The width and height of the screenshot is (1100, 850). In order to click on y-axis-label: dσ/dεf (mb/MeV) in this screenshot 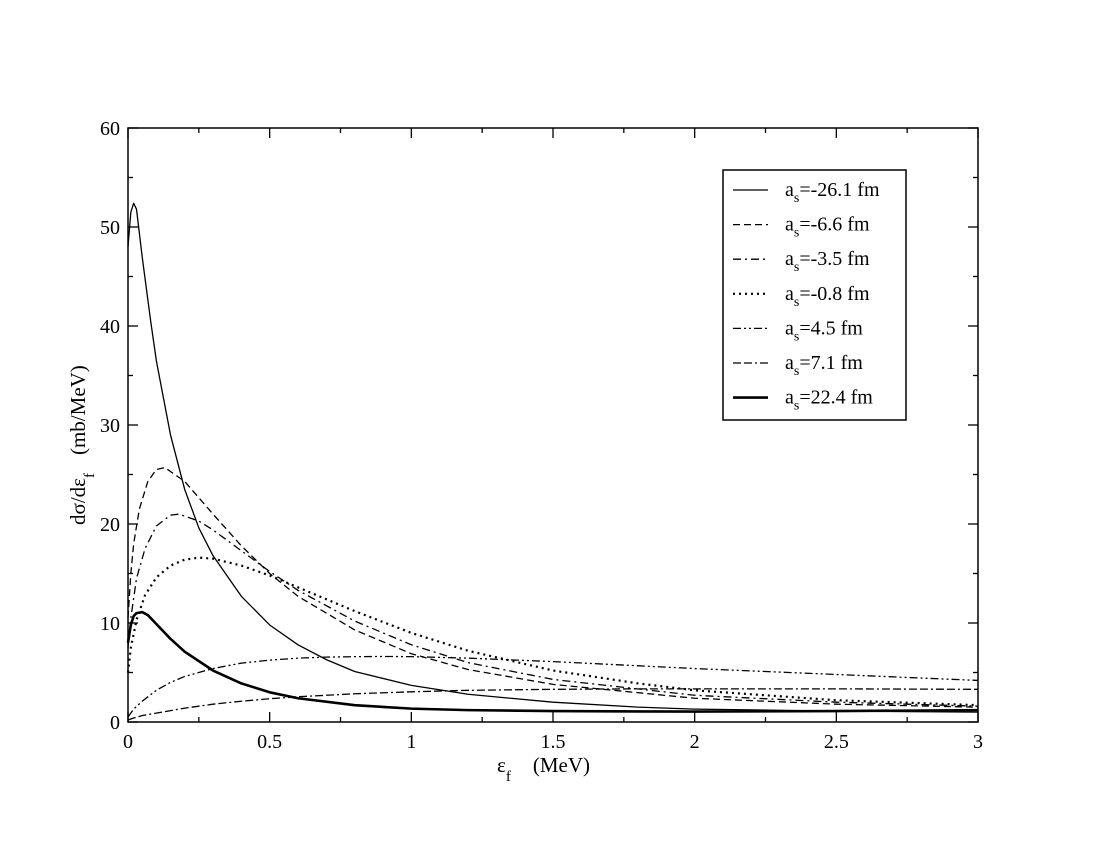, I will do `click(82, 445)`.